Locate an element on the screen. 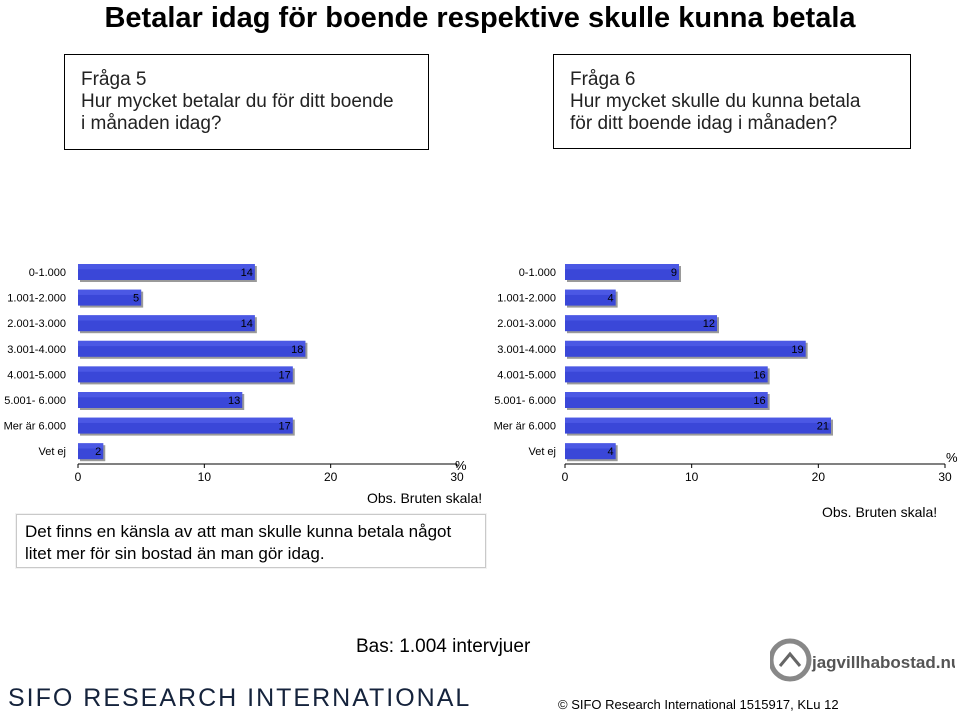 This screenshot has height=715, width=960. data-label: 19 is located at coordinates (797, 350).